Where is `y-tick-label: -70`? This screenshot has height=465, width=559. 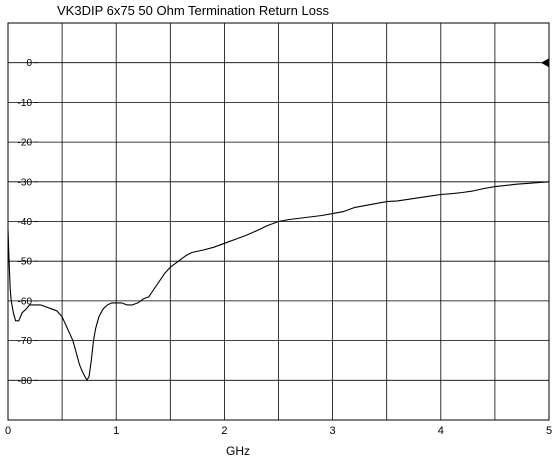 y-tick-label: -70 is located at coordinates (25, 341).